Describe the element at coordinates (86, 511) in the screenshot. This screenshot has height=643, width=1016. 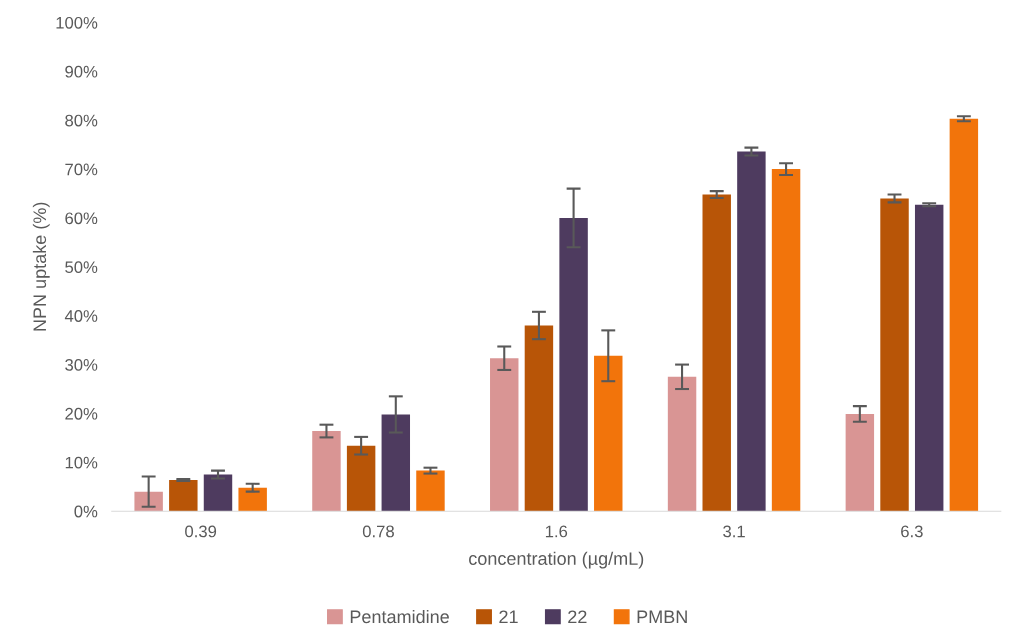
I see `y-tick-label: 0%` at that location.